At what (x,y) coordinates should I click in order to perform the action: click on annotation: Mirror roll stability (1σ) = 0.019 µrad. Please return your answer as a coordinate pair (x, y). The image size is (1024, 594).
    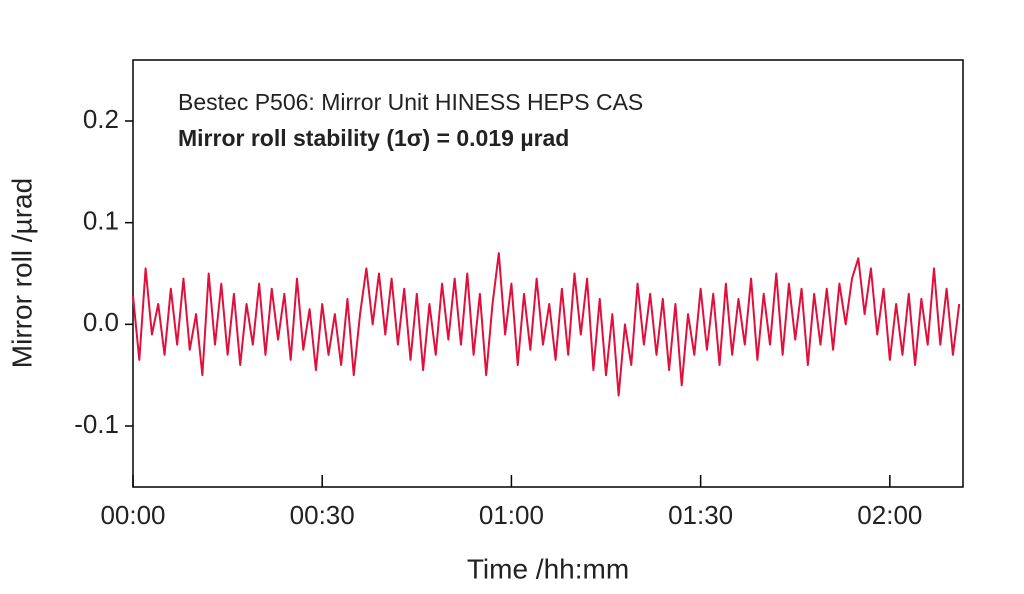
    Looking at the image, I should click on (373, 138).